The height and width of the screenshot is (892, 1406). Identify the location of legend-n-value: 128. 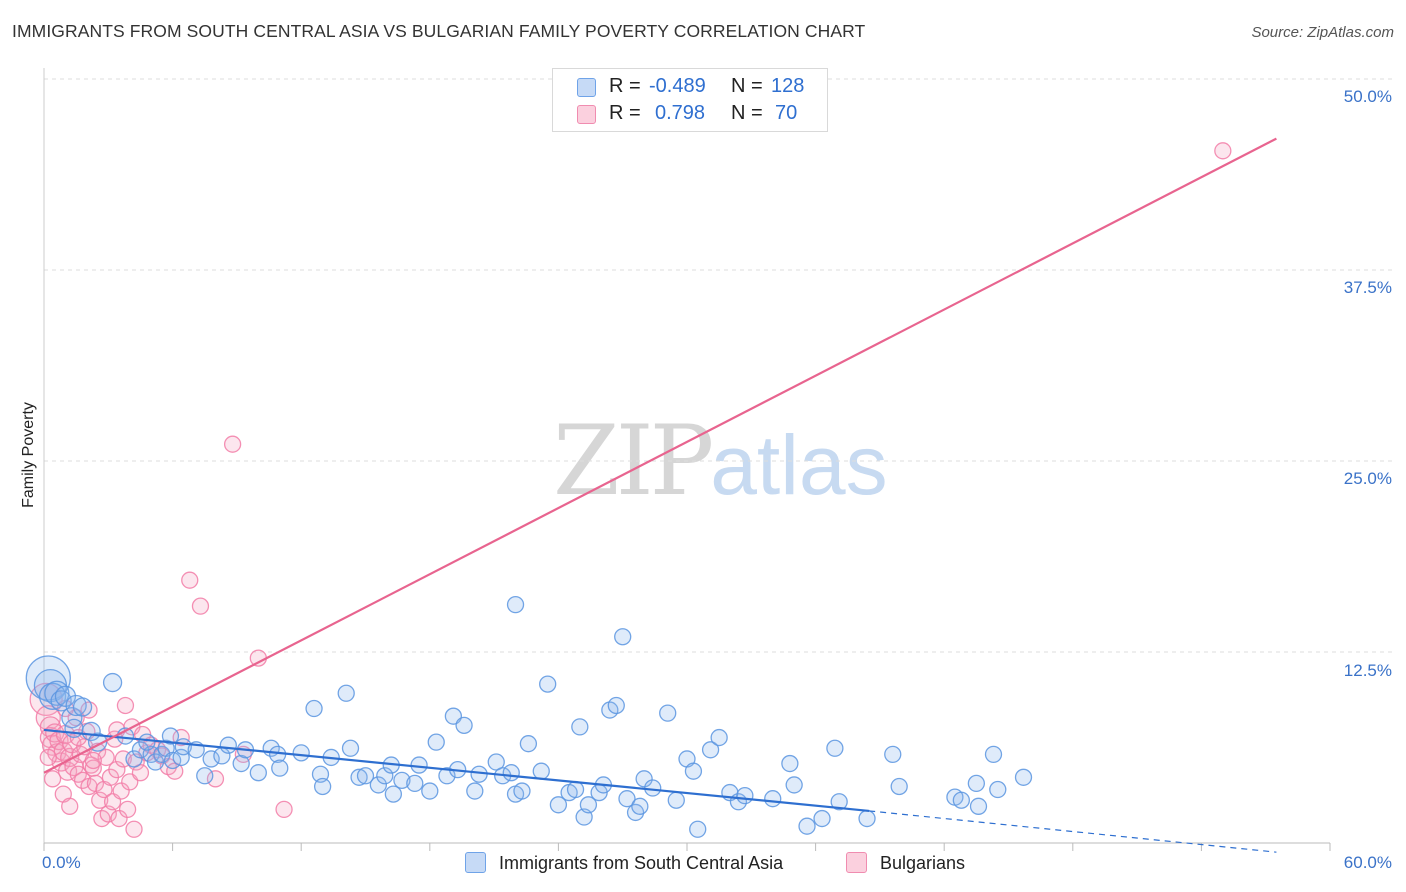
(788, 86).